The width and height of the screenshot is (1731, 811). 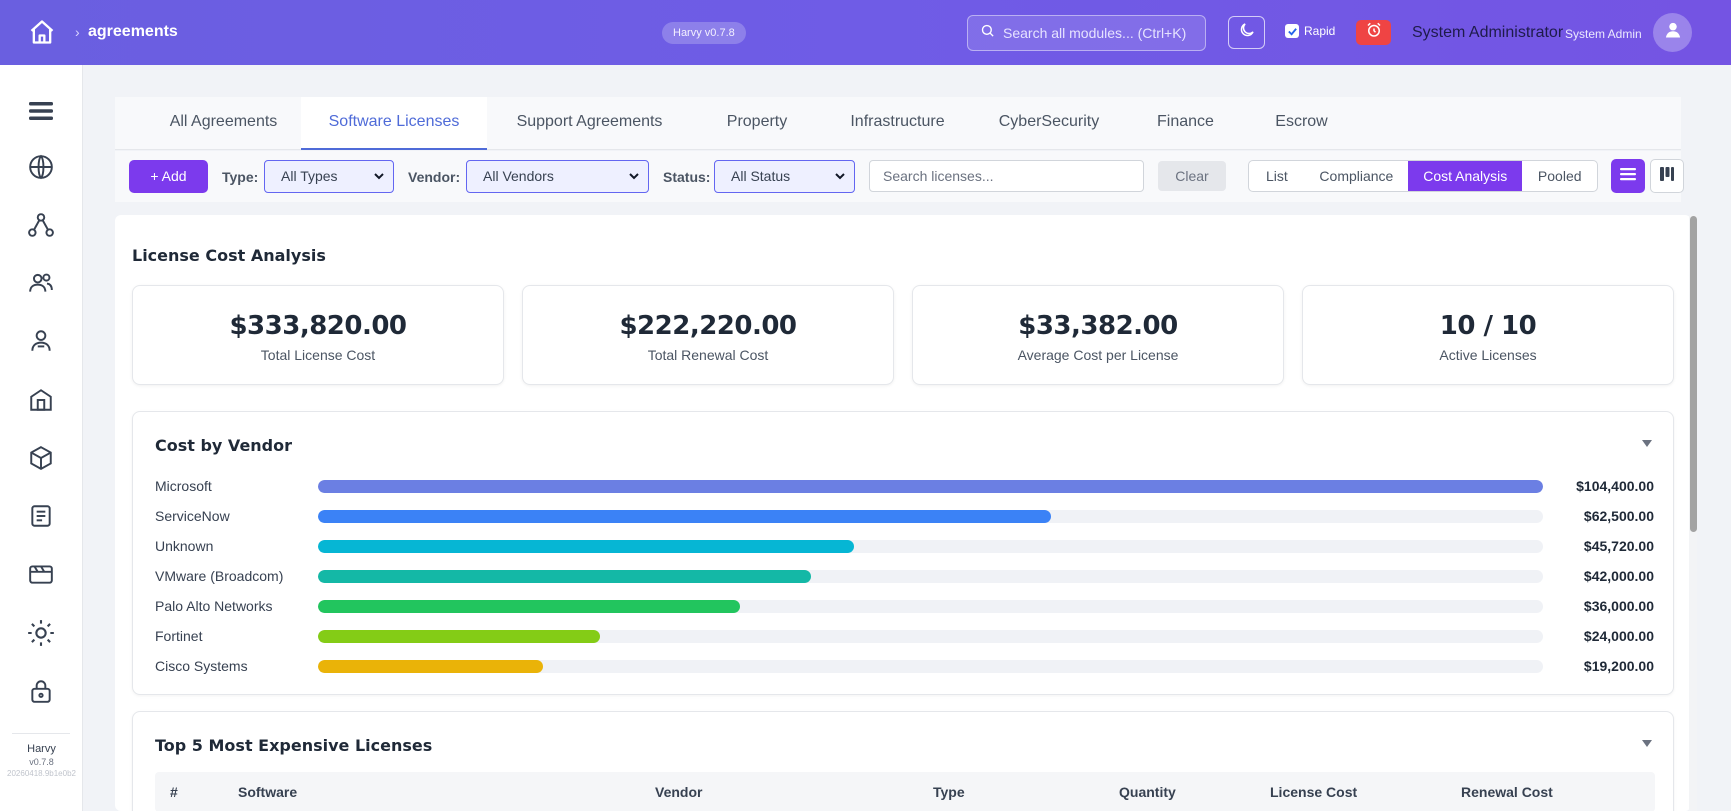 What do you see at coordinates (1488, 326) in the screenshot?
I see `kpi-value: 10 / 10` at bounding box center [1488, 326].